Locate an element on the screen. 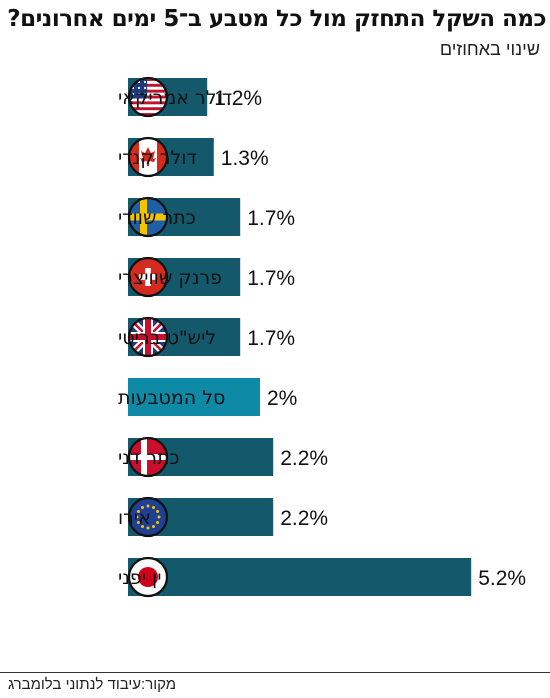 This screenshot has width=550, height=698. bar-row: 1.7% פרנק שוויצרי is located at coordinates (206, 277).